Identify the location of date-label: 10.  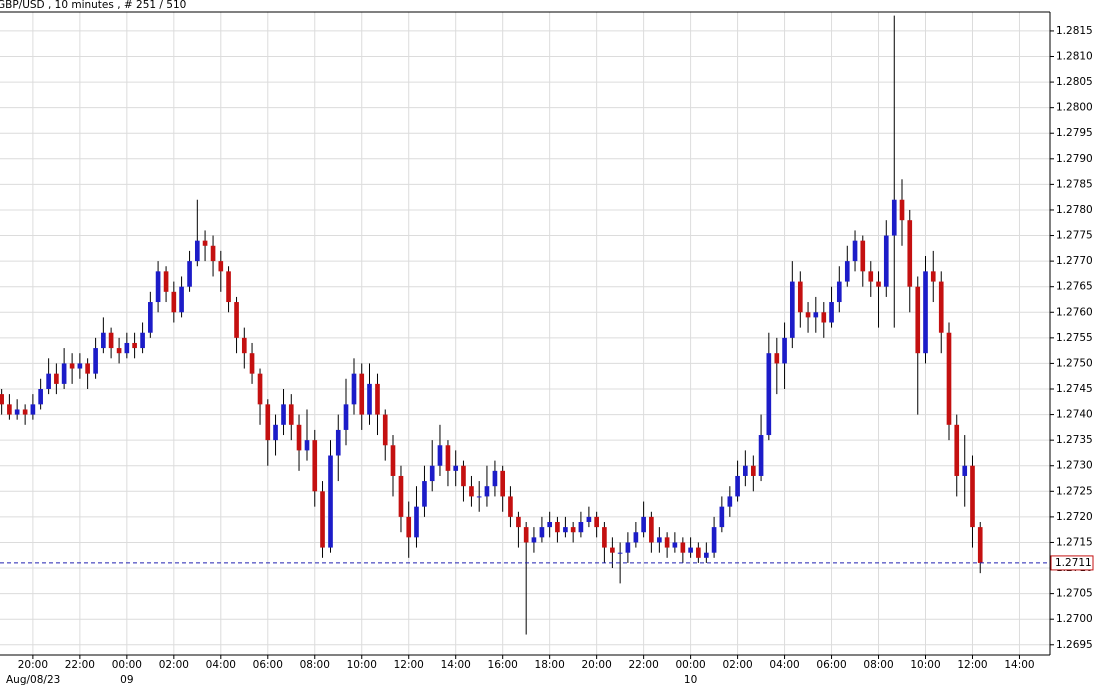
(690, 680).